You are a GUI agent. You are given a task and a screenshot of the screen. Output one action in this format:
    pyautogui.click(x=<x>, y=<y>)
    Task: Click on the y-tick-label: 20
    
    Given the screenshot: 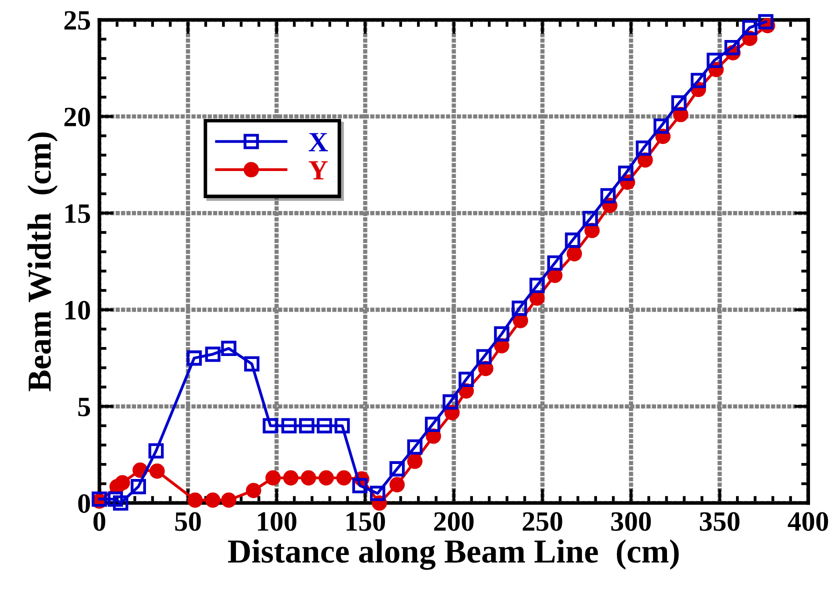 What is the action you would take?
    pyautogui.click(x=77, y=117)
    